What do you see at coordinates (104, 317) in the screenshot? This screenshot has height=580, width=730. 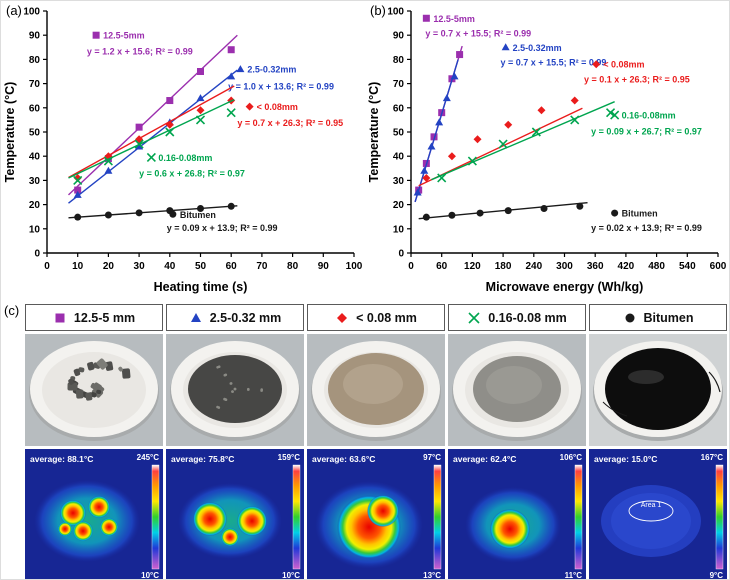 I see `legend-label: 12.5-5 mm` at bounding box center [104, 317].